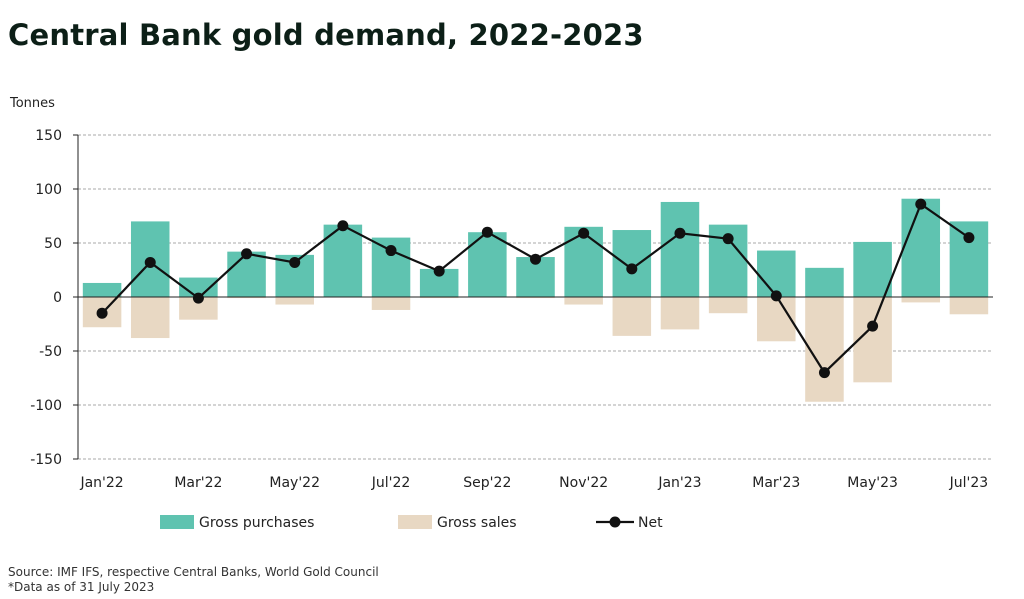 The width and height of the screenshot is (1024, 599). Describe the element at coordinates (48, 190) in the screenshot. I see `y-tick-label: 100` at that location.